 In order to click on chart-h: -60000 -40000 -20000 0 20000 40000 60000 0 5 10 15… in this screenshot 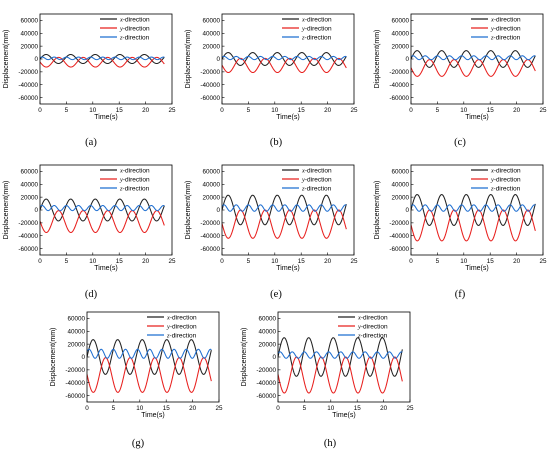, I will do `click(327, 380)`.